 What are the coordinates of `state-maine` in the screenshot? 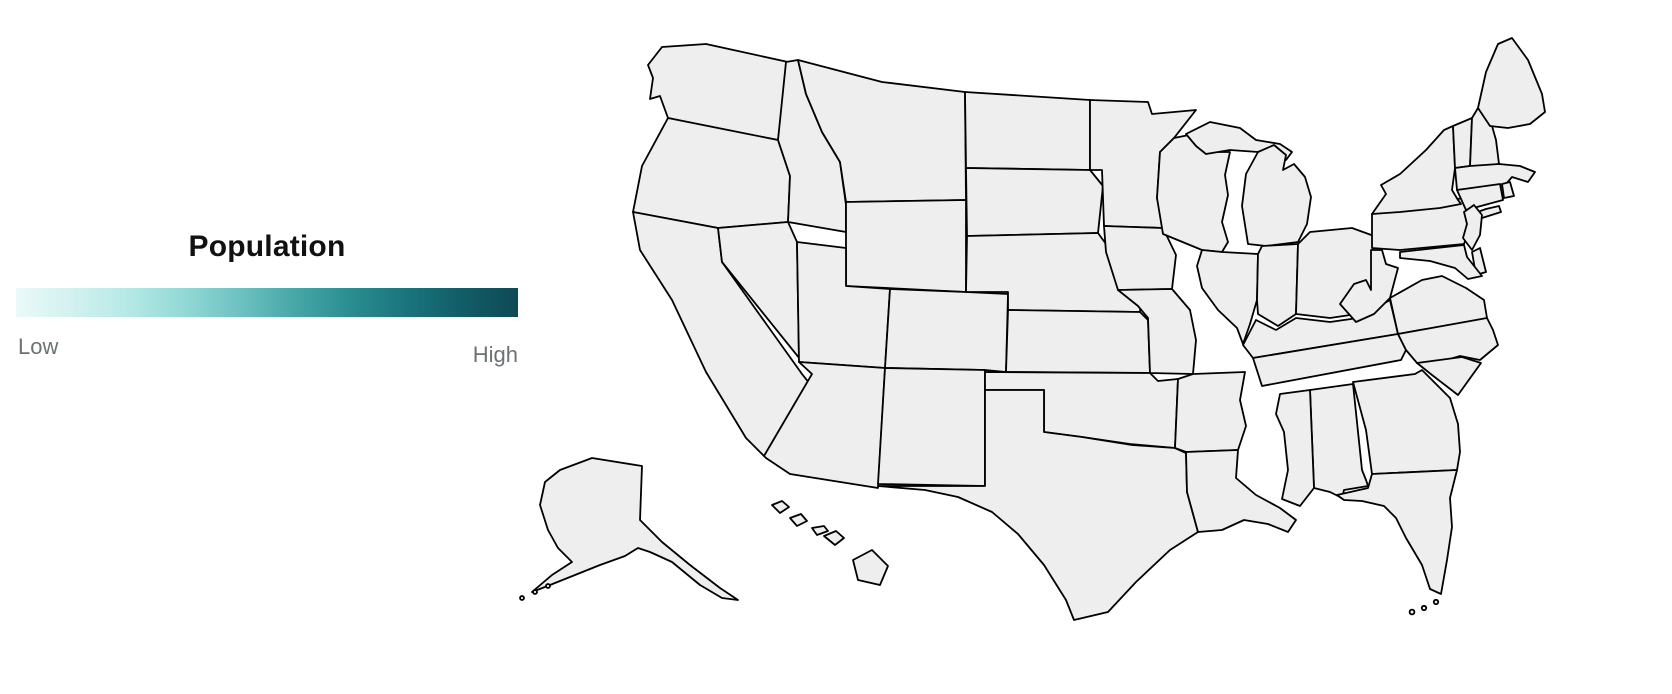 It's located at (1511, 83).